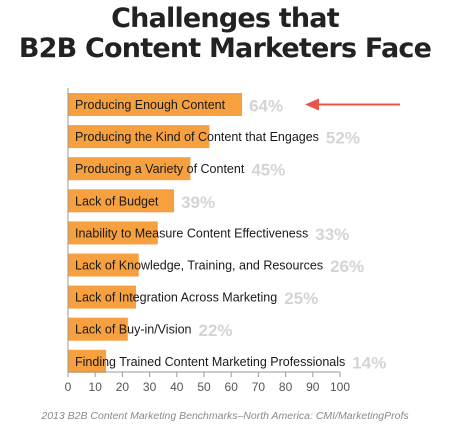 Image resolution: width=450 pixels, height=434 pixels. Describe the element at coordinates (204, 387) in the screenshot. I see `x-tick-label: 50` at that location.